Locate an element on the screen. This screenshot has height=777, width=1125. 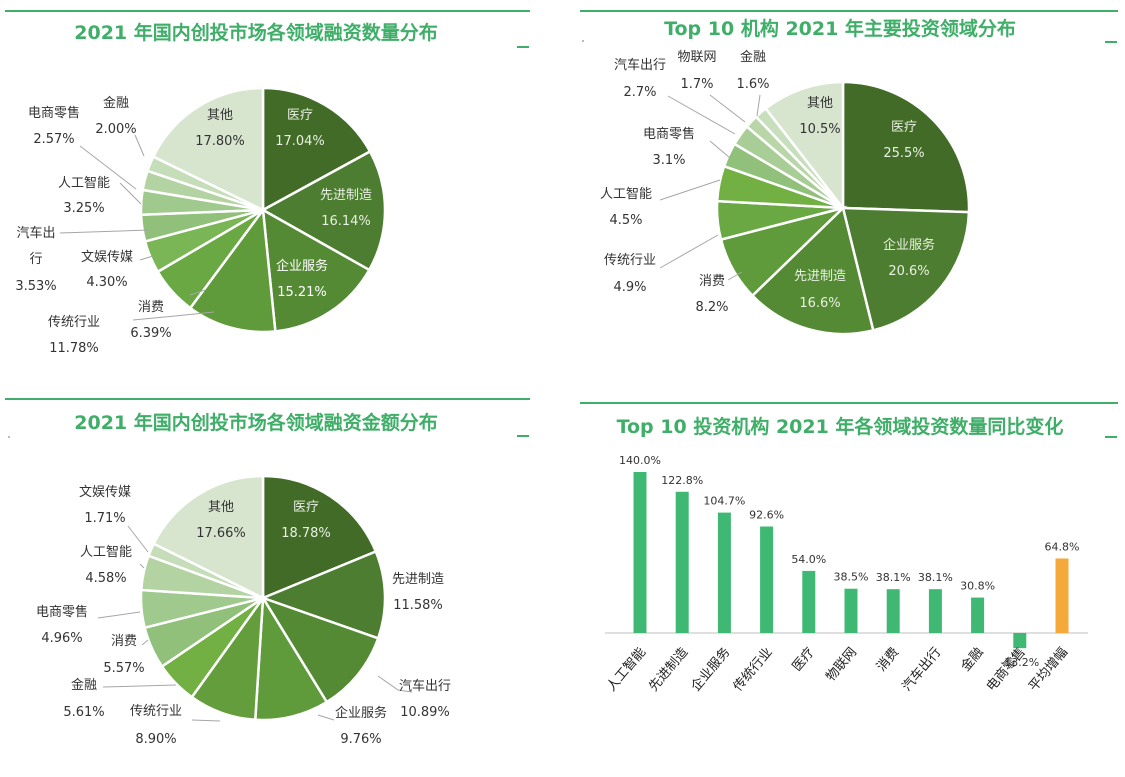
slice-value: 2.7% is located at coordinates (639, 92).